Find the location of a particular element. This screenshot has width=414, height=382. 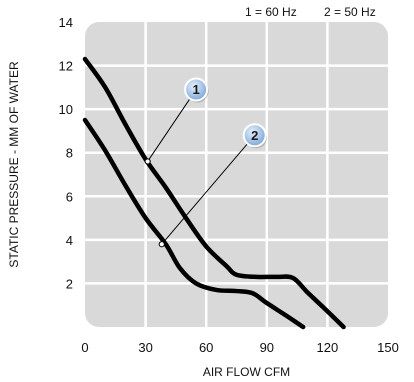

y-tick-label: 14 is located at coordinates (66, 22).